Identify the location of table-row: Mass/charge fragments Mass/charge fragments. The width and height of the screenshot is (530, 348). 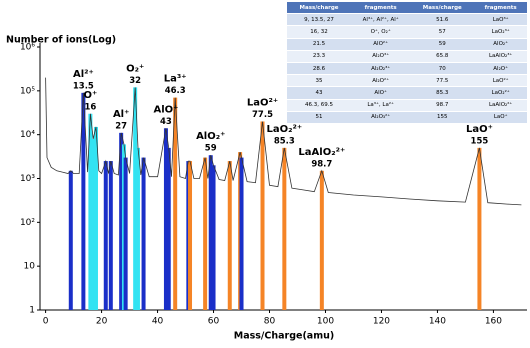
(407, 8).